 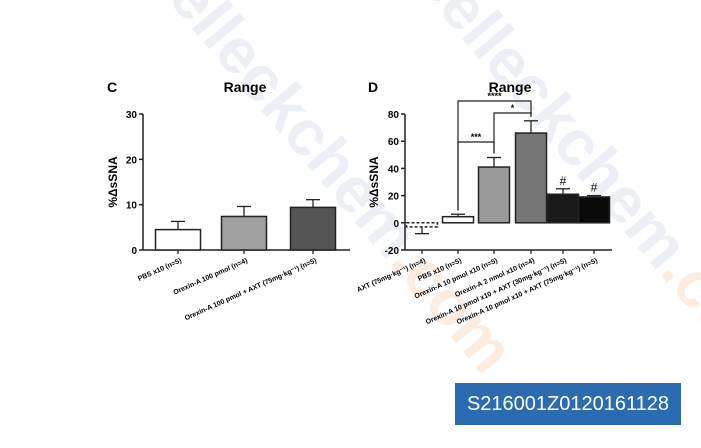 I want to click on y-tick-label: 30, so click(x=132, y=115).